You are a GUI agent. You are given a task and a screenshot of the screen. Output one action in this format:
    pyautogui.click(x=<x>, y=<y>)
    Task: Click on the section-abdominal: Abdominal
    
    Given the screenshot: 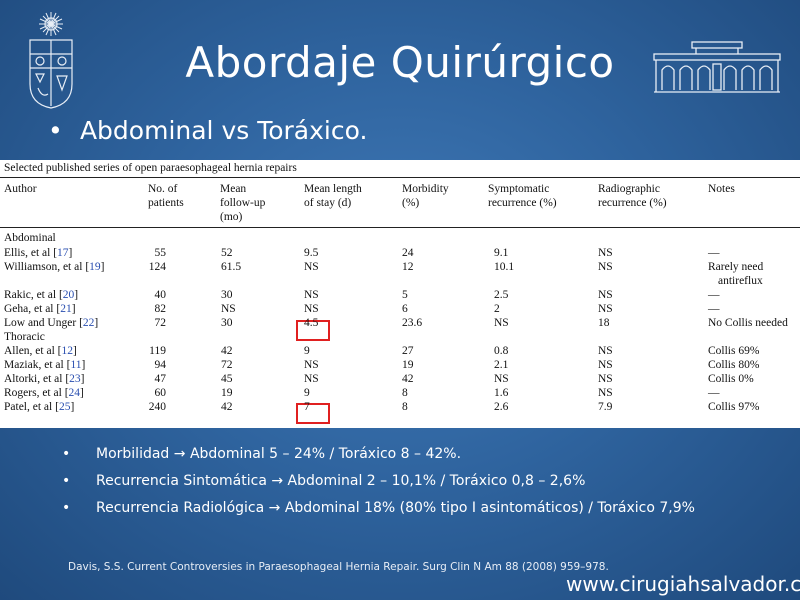 What is the action you would take?
    pyautogui.click(x=30, y=238)
    